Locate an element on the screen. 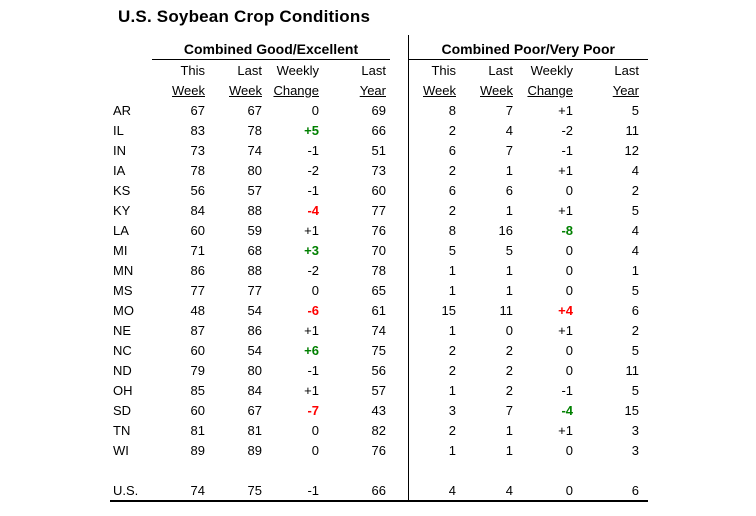  ge-this-week-value: 67 is located at coordinates (197, 110).